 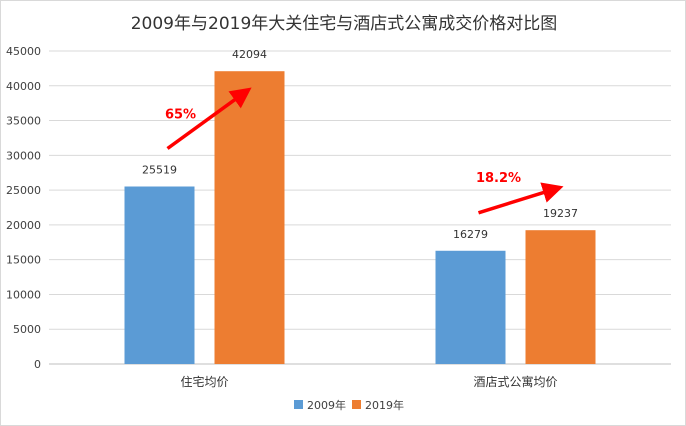 What do you see at coordinates (27, 329) in the screenshot?
I see `y-tick-label: 5000` at bounding box center [27, 329].